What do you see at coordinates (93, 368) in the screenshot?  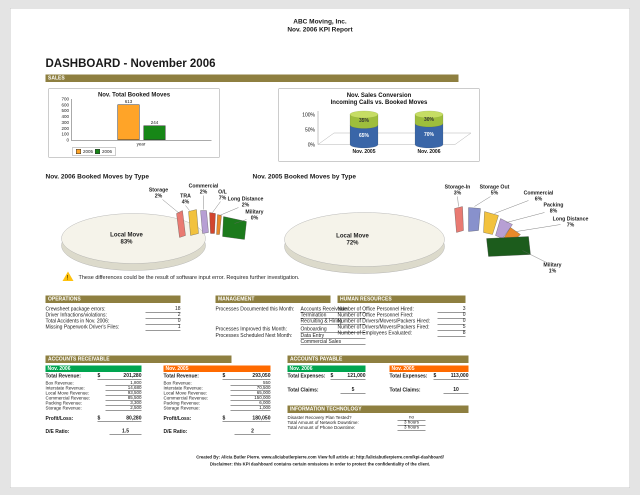 I see `period-header-2006: Nov. 2006` at bounding box center [93, 368].